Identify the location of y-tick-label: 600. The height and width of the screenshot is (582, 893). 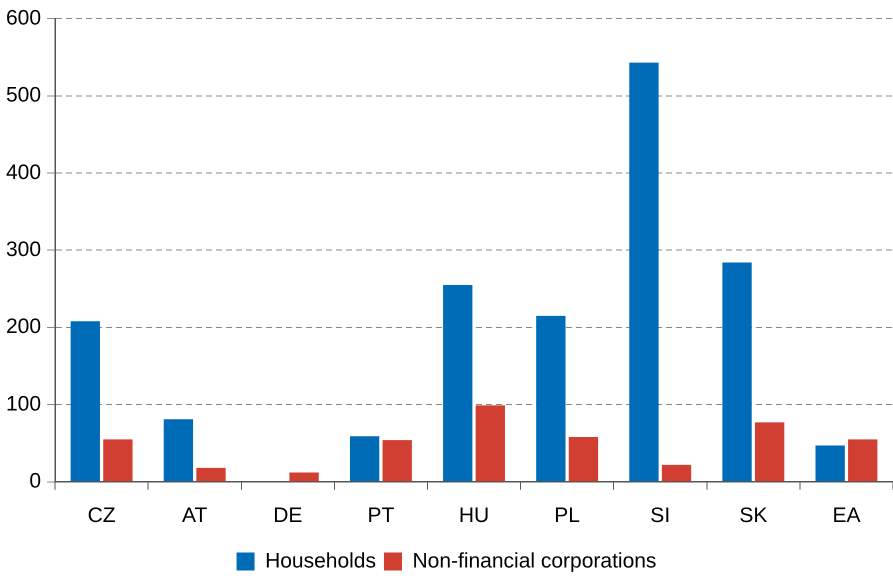
(24, 18).